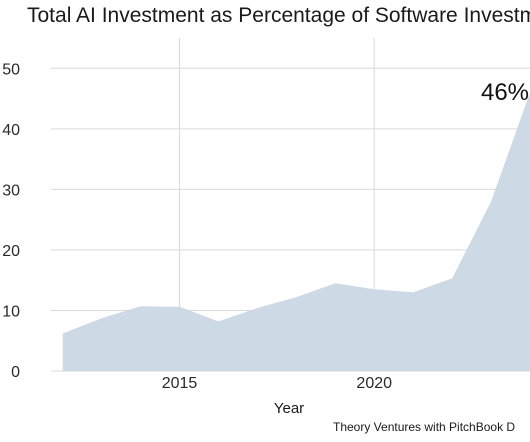 The width and height of the screenshot is (530, 442). Describe the element at coordinates (374, 383) in the screenshot. I see `x-tick-label-2020: 2020` at that location.